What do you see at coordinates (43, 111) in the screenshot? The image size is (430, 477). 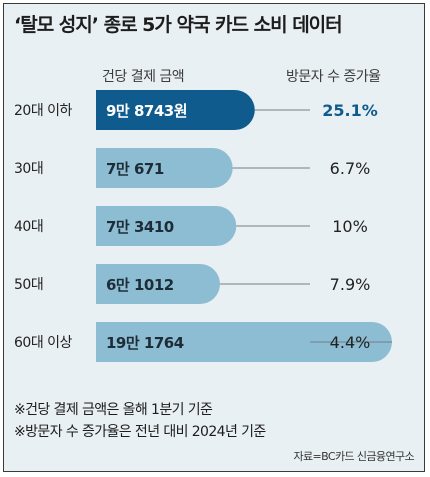 I see `category-label: 20대 이하` at bounding box center [43, 111].